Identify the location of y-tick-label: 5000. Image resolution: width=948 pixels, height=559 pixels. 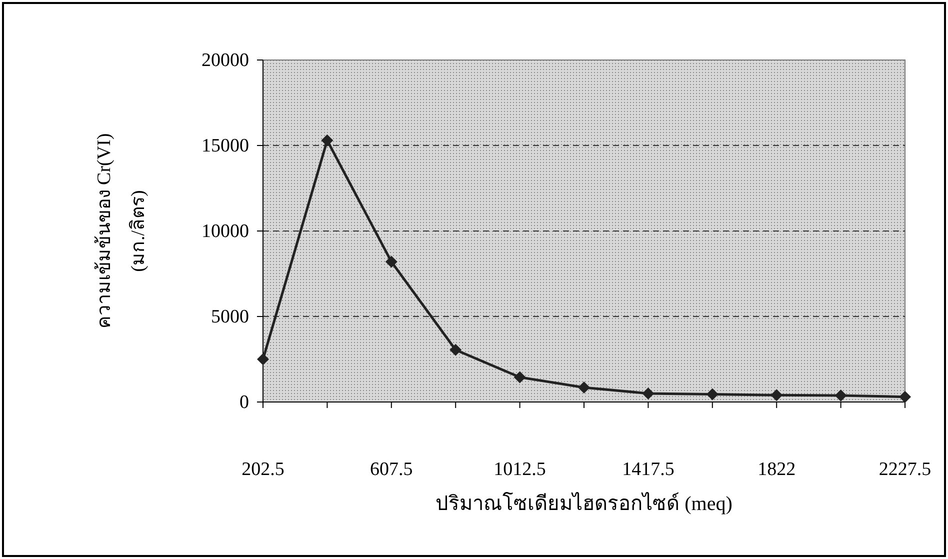
(230, 317).